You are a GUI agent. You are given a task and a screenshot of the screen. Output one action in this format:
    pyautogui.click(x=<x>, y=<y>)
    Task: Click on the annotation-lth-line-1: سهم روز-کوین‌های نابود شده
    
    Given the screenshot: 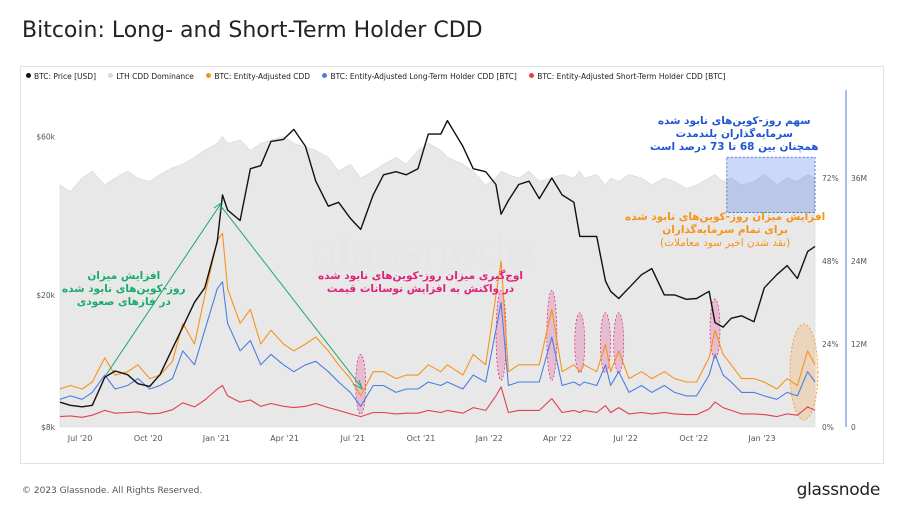 What is the action you would take?
    pyautogui.click(x=734, y=121)
    